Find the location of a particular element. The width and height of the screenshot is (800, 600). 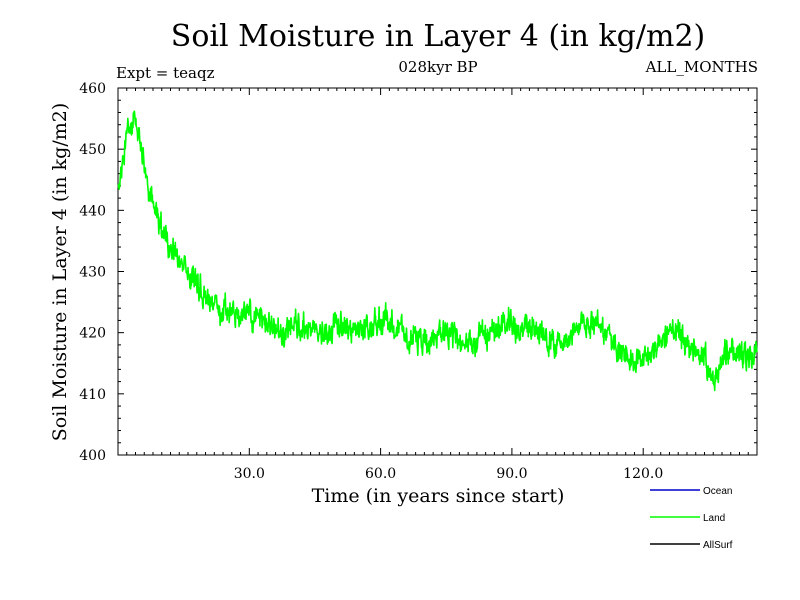

legend-label-land: Land is located at coordinates (714, 518).